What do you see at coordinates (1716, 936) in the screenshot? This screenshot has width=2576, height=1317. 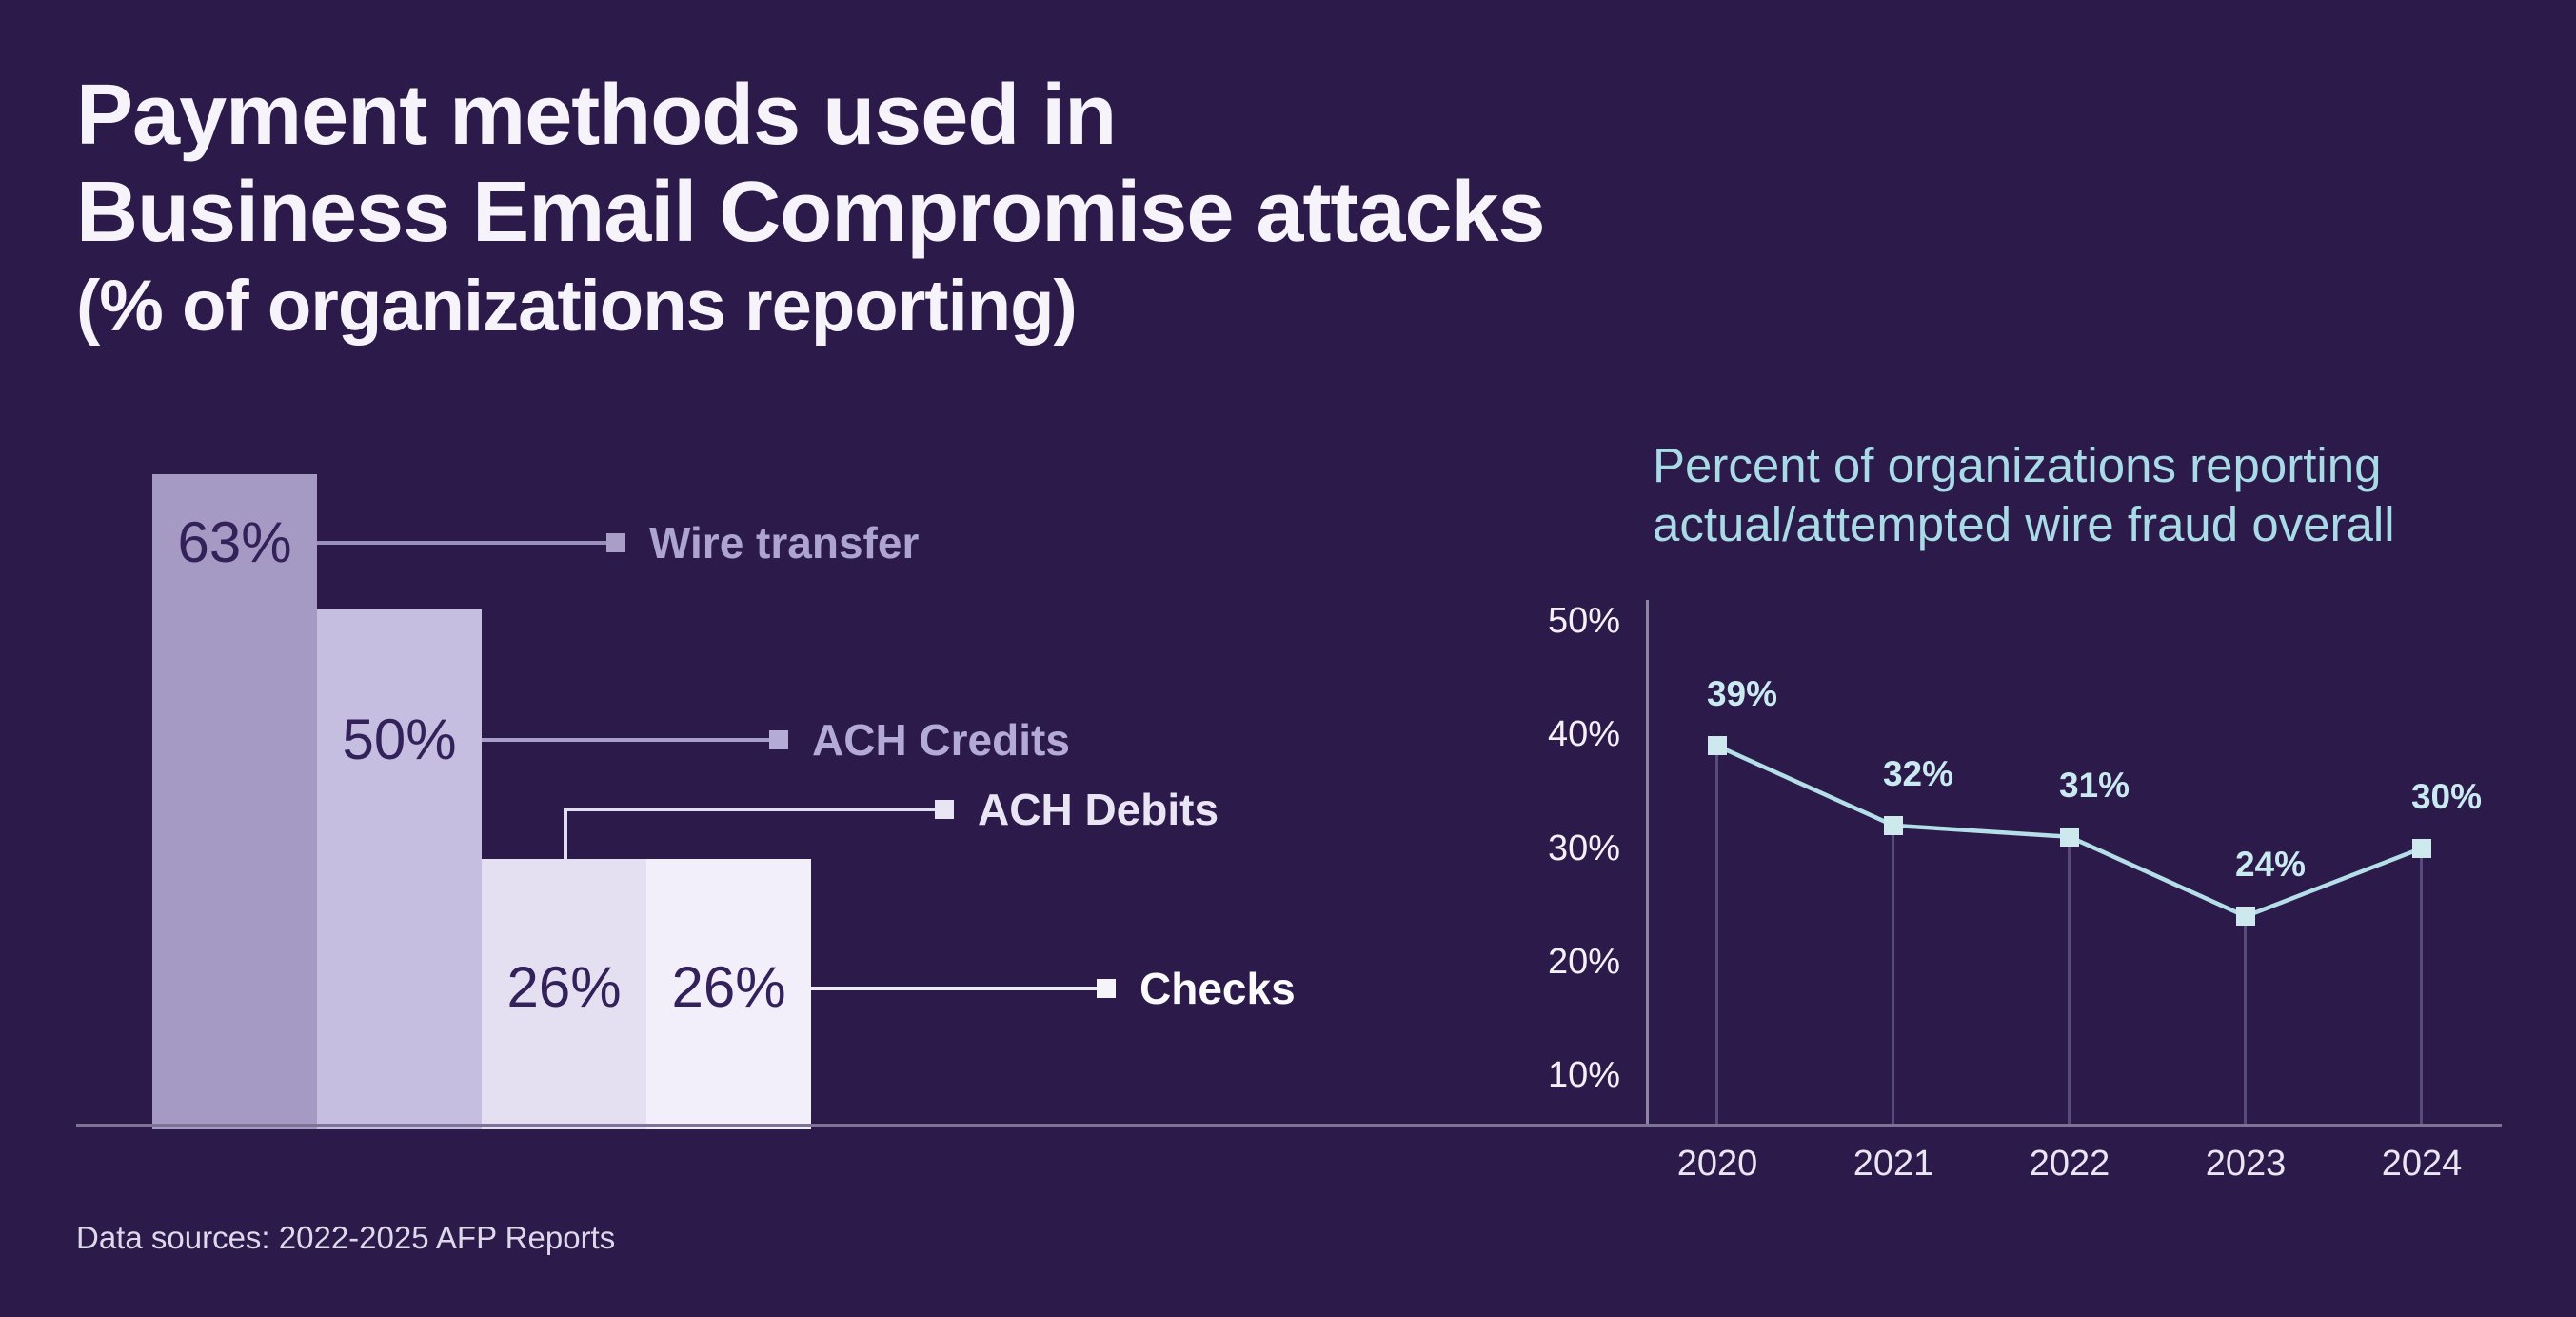 I see `drop-line-2020` at bounding box center [1716, 936].